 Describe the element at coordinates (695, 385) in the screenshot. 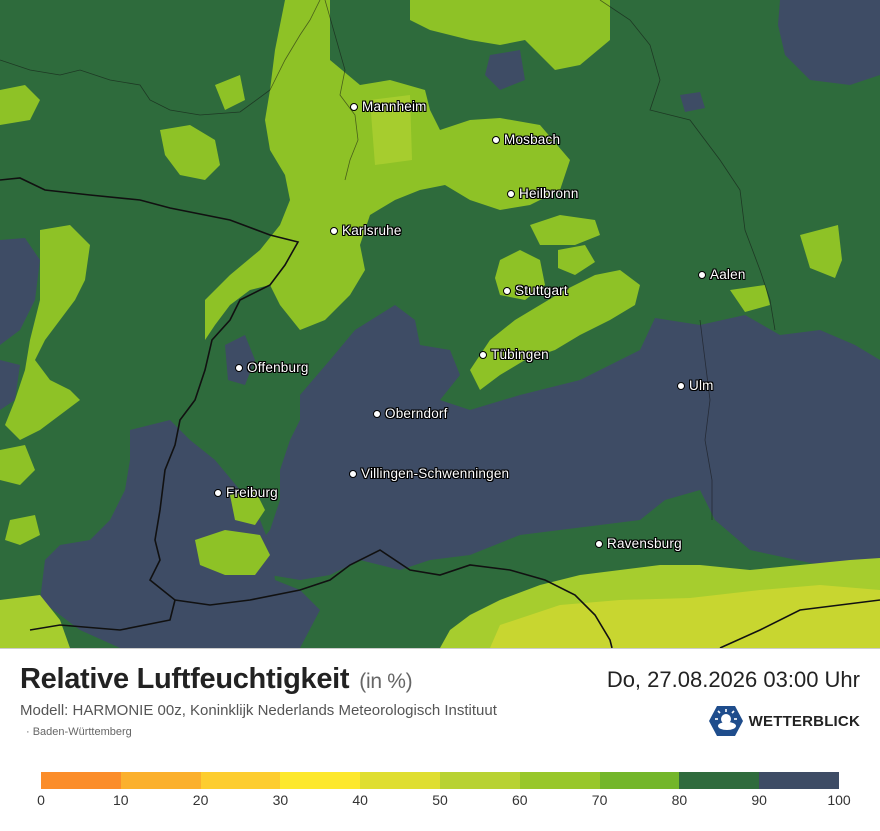

I see `city-ulm: Ulm` at that location.